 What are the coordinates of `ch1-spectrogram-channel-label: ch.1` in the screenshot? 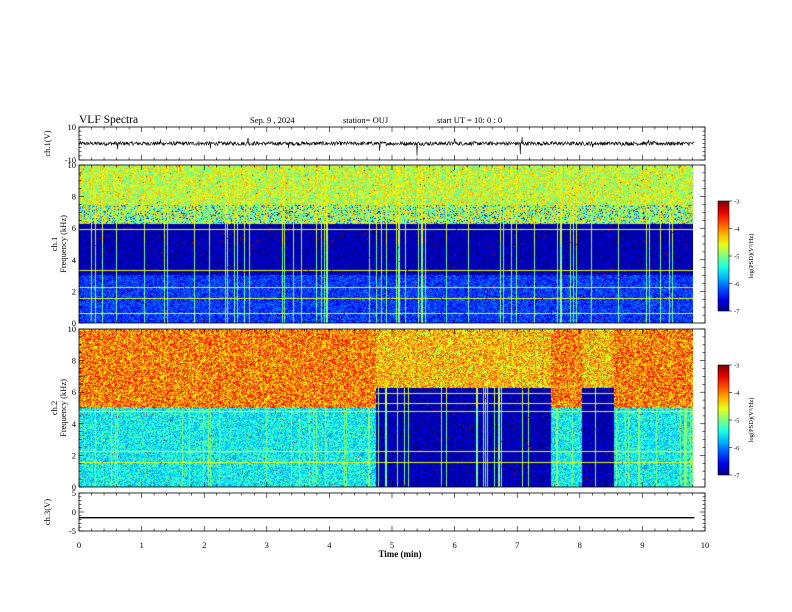 It's located at (54, 244).